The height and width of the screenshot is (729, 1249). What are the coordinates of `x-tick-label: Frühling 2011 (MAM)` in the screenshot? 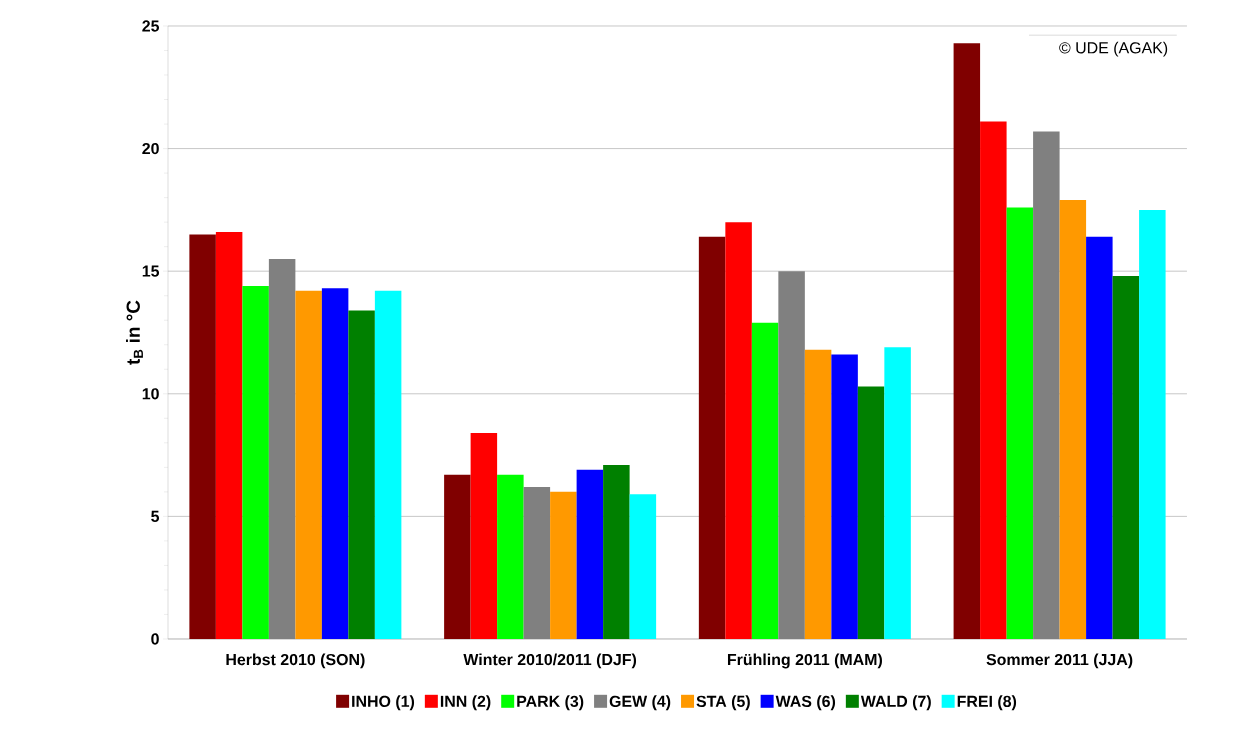 It's located at (804, 661).